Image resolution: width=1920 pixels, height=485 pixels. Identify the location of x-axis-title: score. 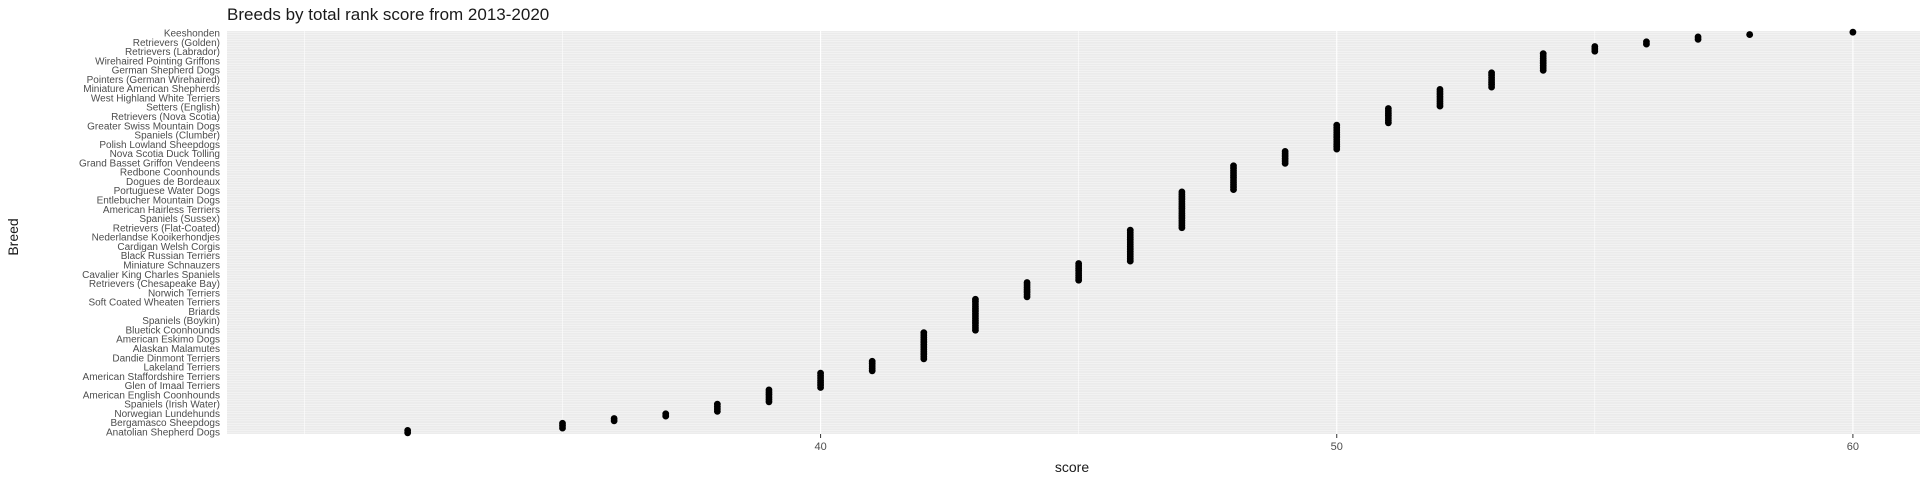
(1072, 467).